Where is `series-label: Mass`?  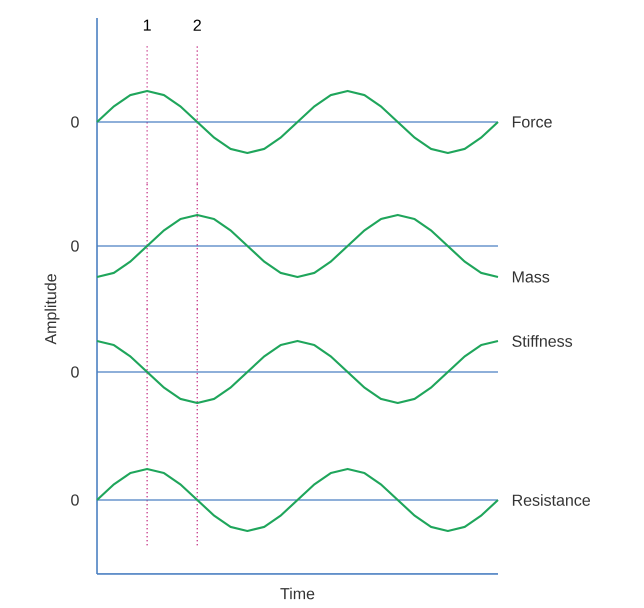
series-label: Mass is located at coordinates (531, 277).